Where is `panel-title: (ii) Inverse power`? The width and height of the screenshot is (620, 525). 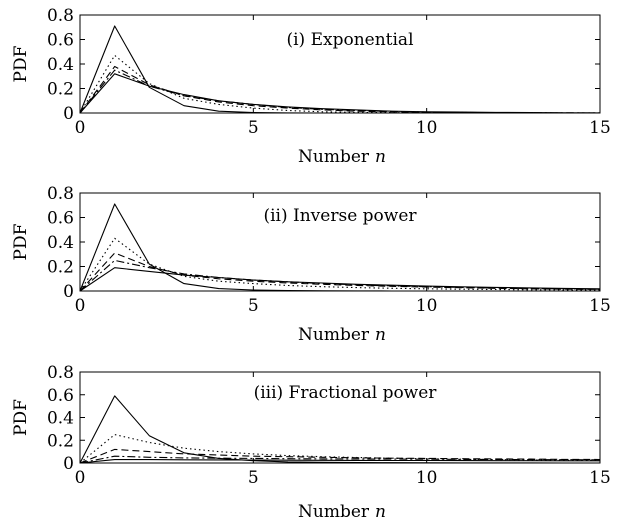 panel-title: (ii) Inverse power is located at coordinates (340, 216).